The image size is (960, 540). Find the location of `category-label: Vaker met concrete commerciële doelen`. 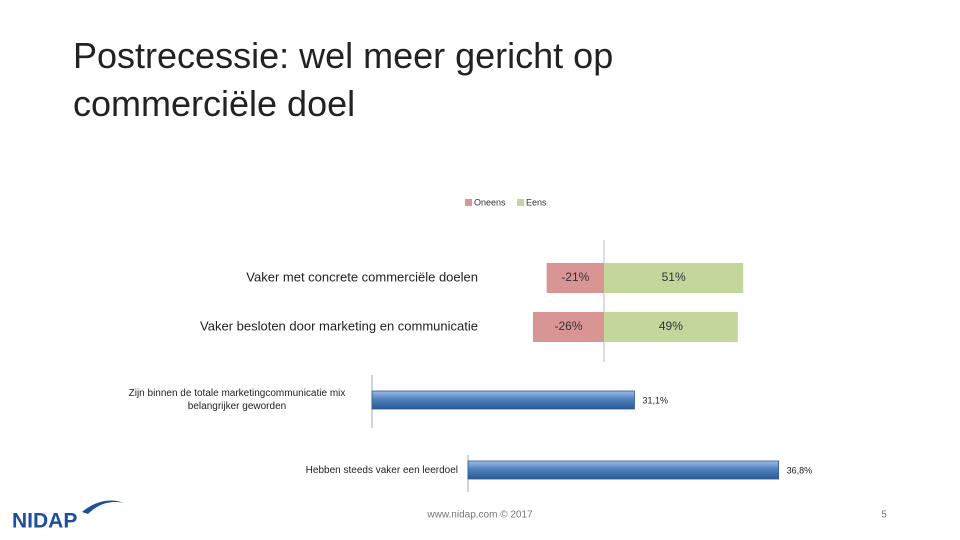

category-label: Vaker met concrete commerciële doelen is located at coordinates (362, 276).